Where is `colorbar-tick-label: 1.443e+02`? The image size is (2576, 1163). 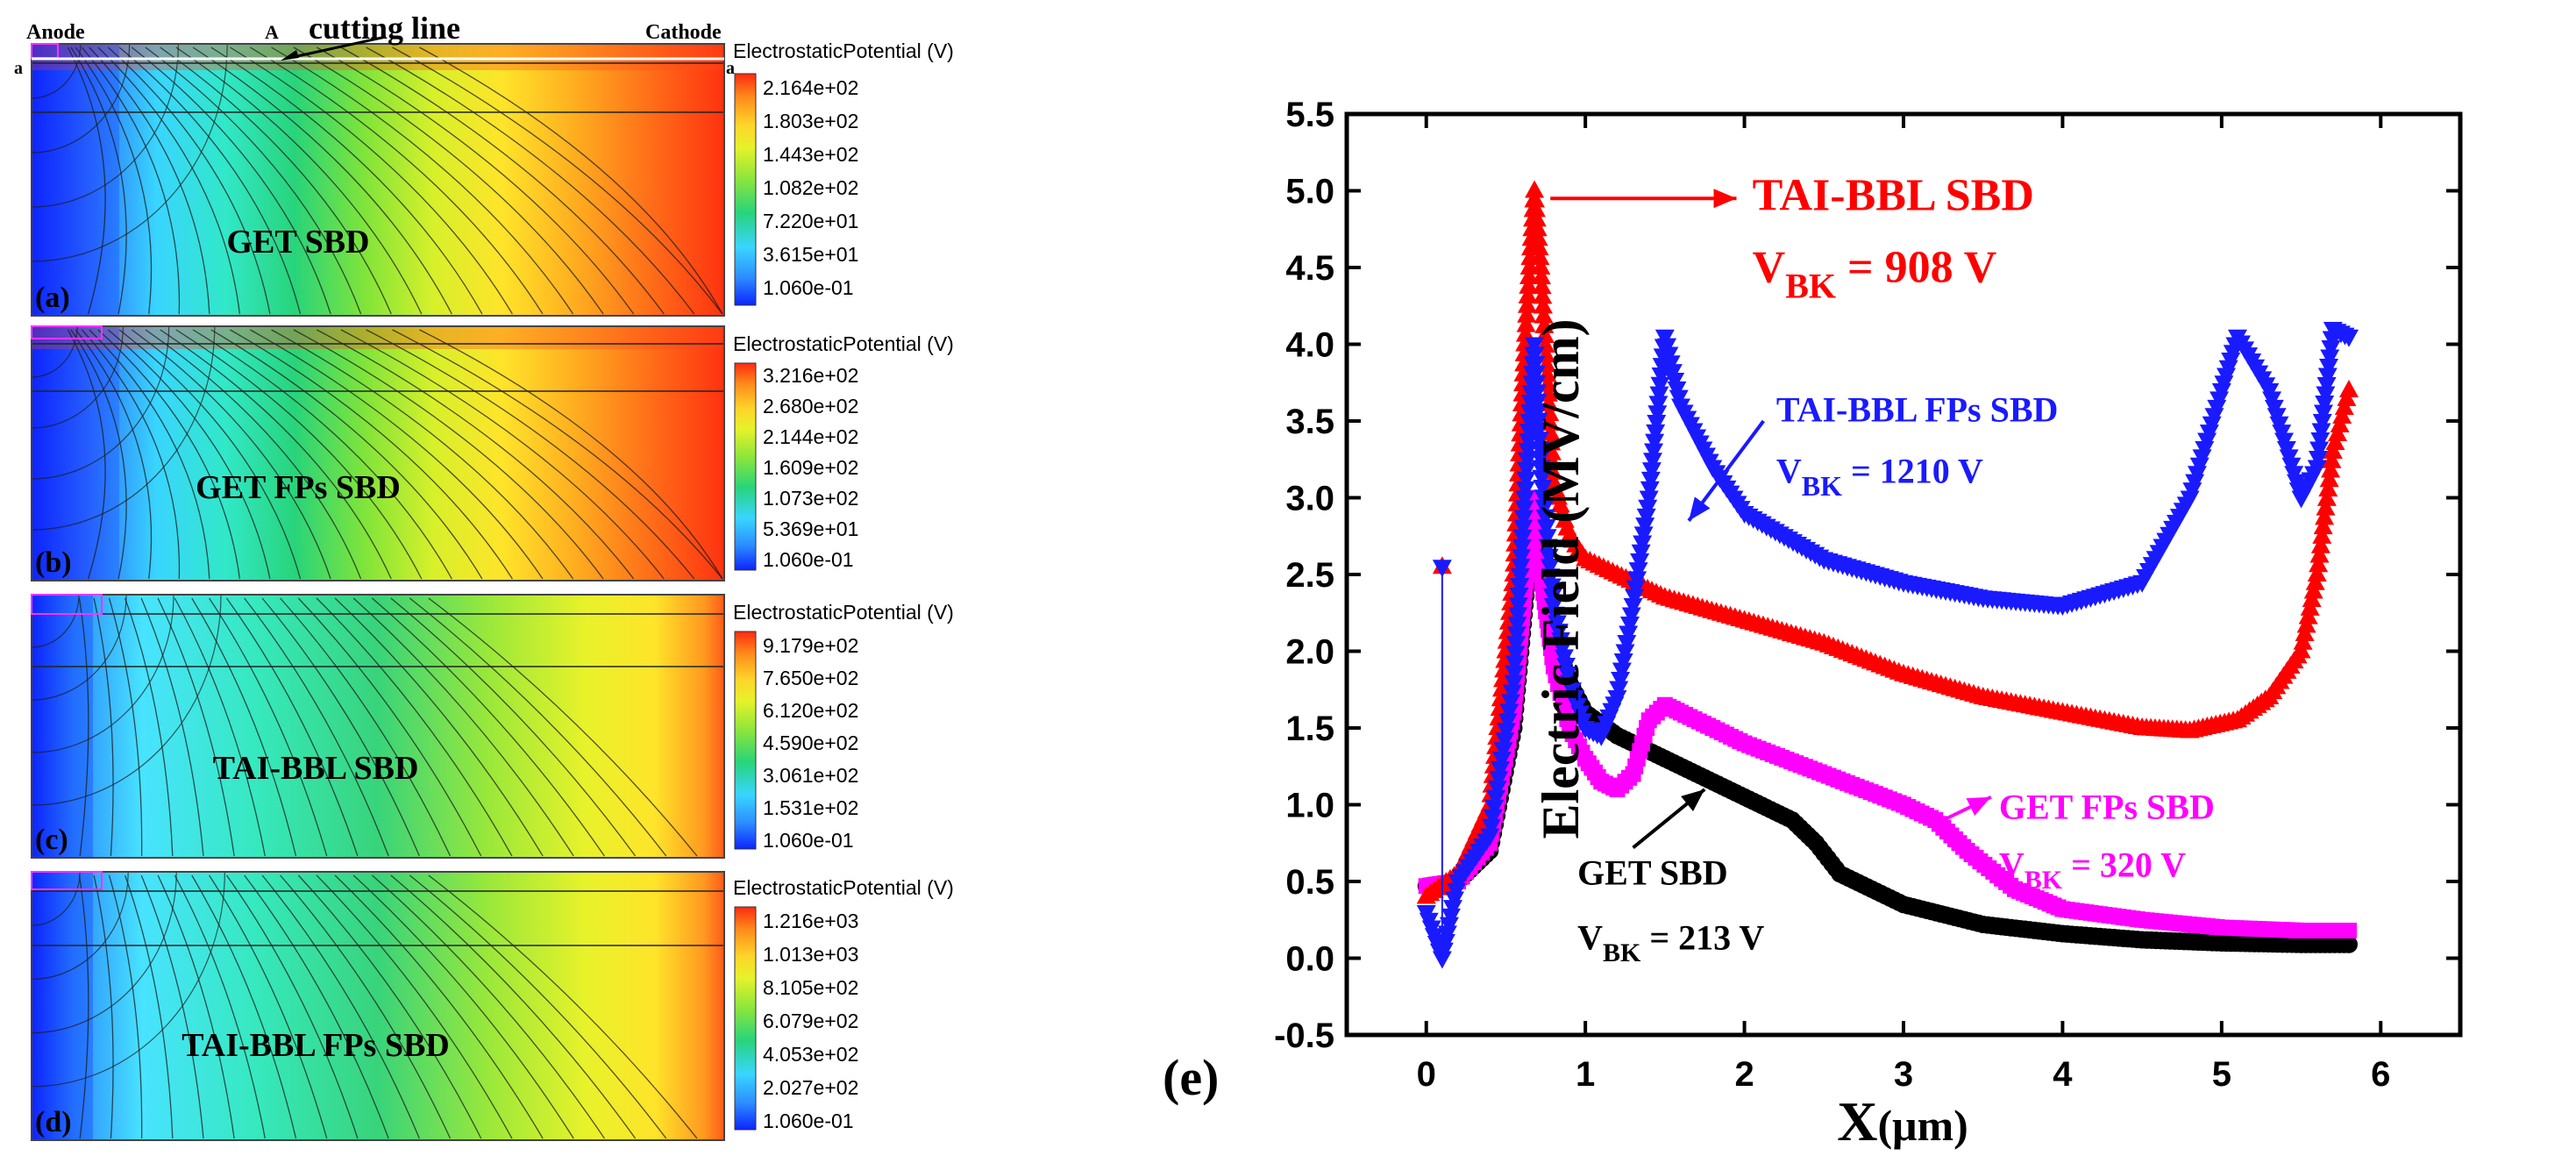
colorbar-tick-label: 1.443e+02 is located at coordinates (810, 154).